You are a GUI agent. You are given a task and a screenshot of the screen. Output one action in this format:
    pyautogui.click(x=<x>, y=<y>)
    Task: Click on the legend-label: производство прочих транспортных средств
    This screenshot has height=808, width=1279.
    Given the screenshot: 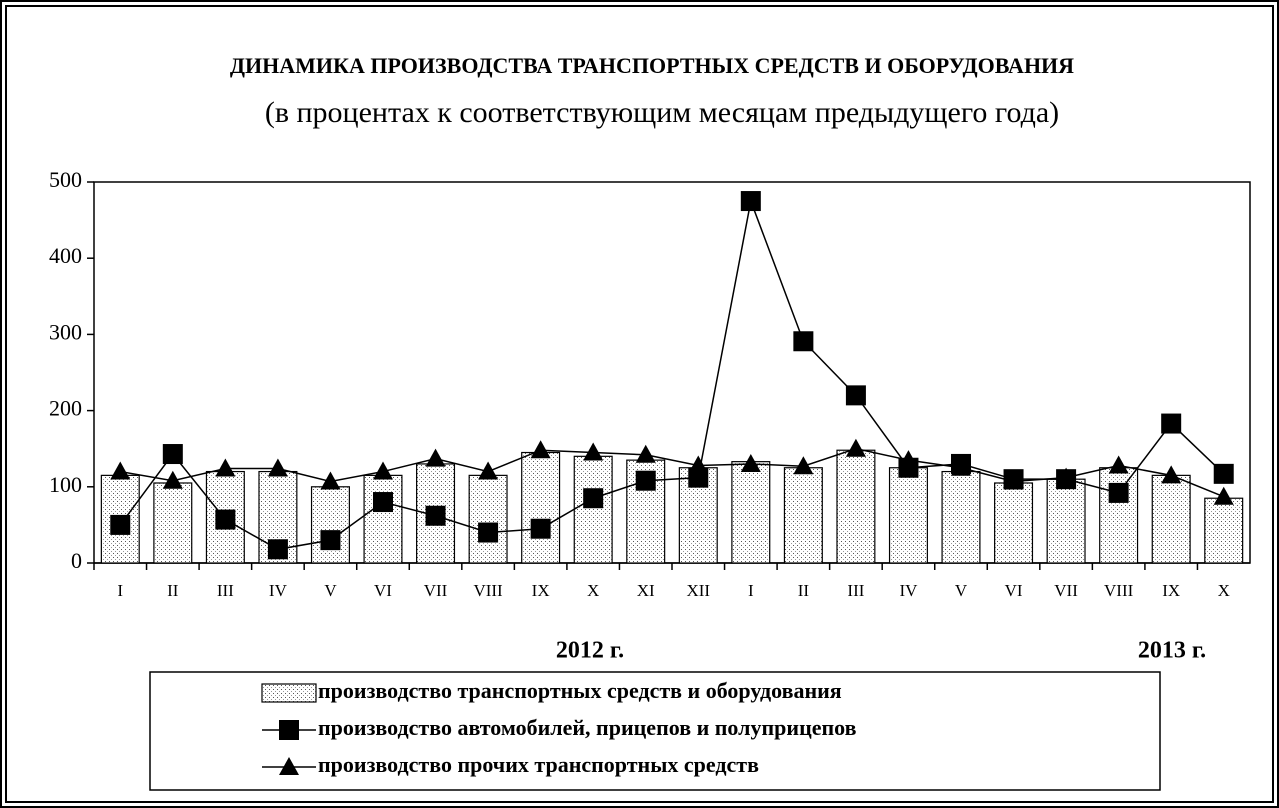 What is the action you would take?
    pyautogui.click(x=538, y=764)
    